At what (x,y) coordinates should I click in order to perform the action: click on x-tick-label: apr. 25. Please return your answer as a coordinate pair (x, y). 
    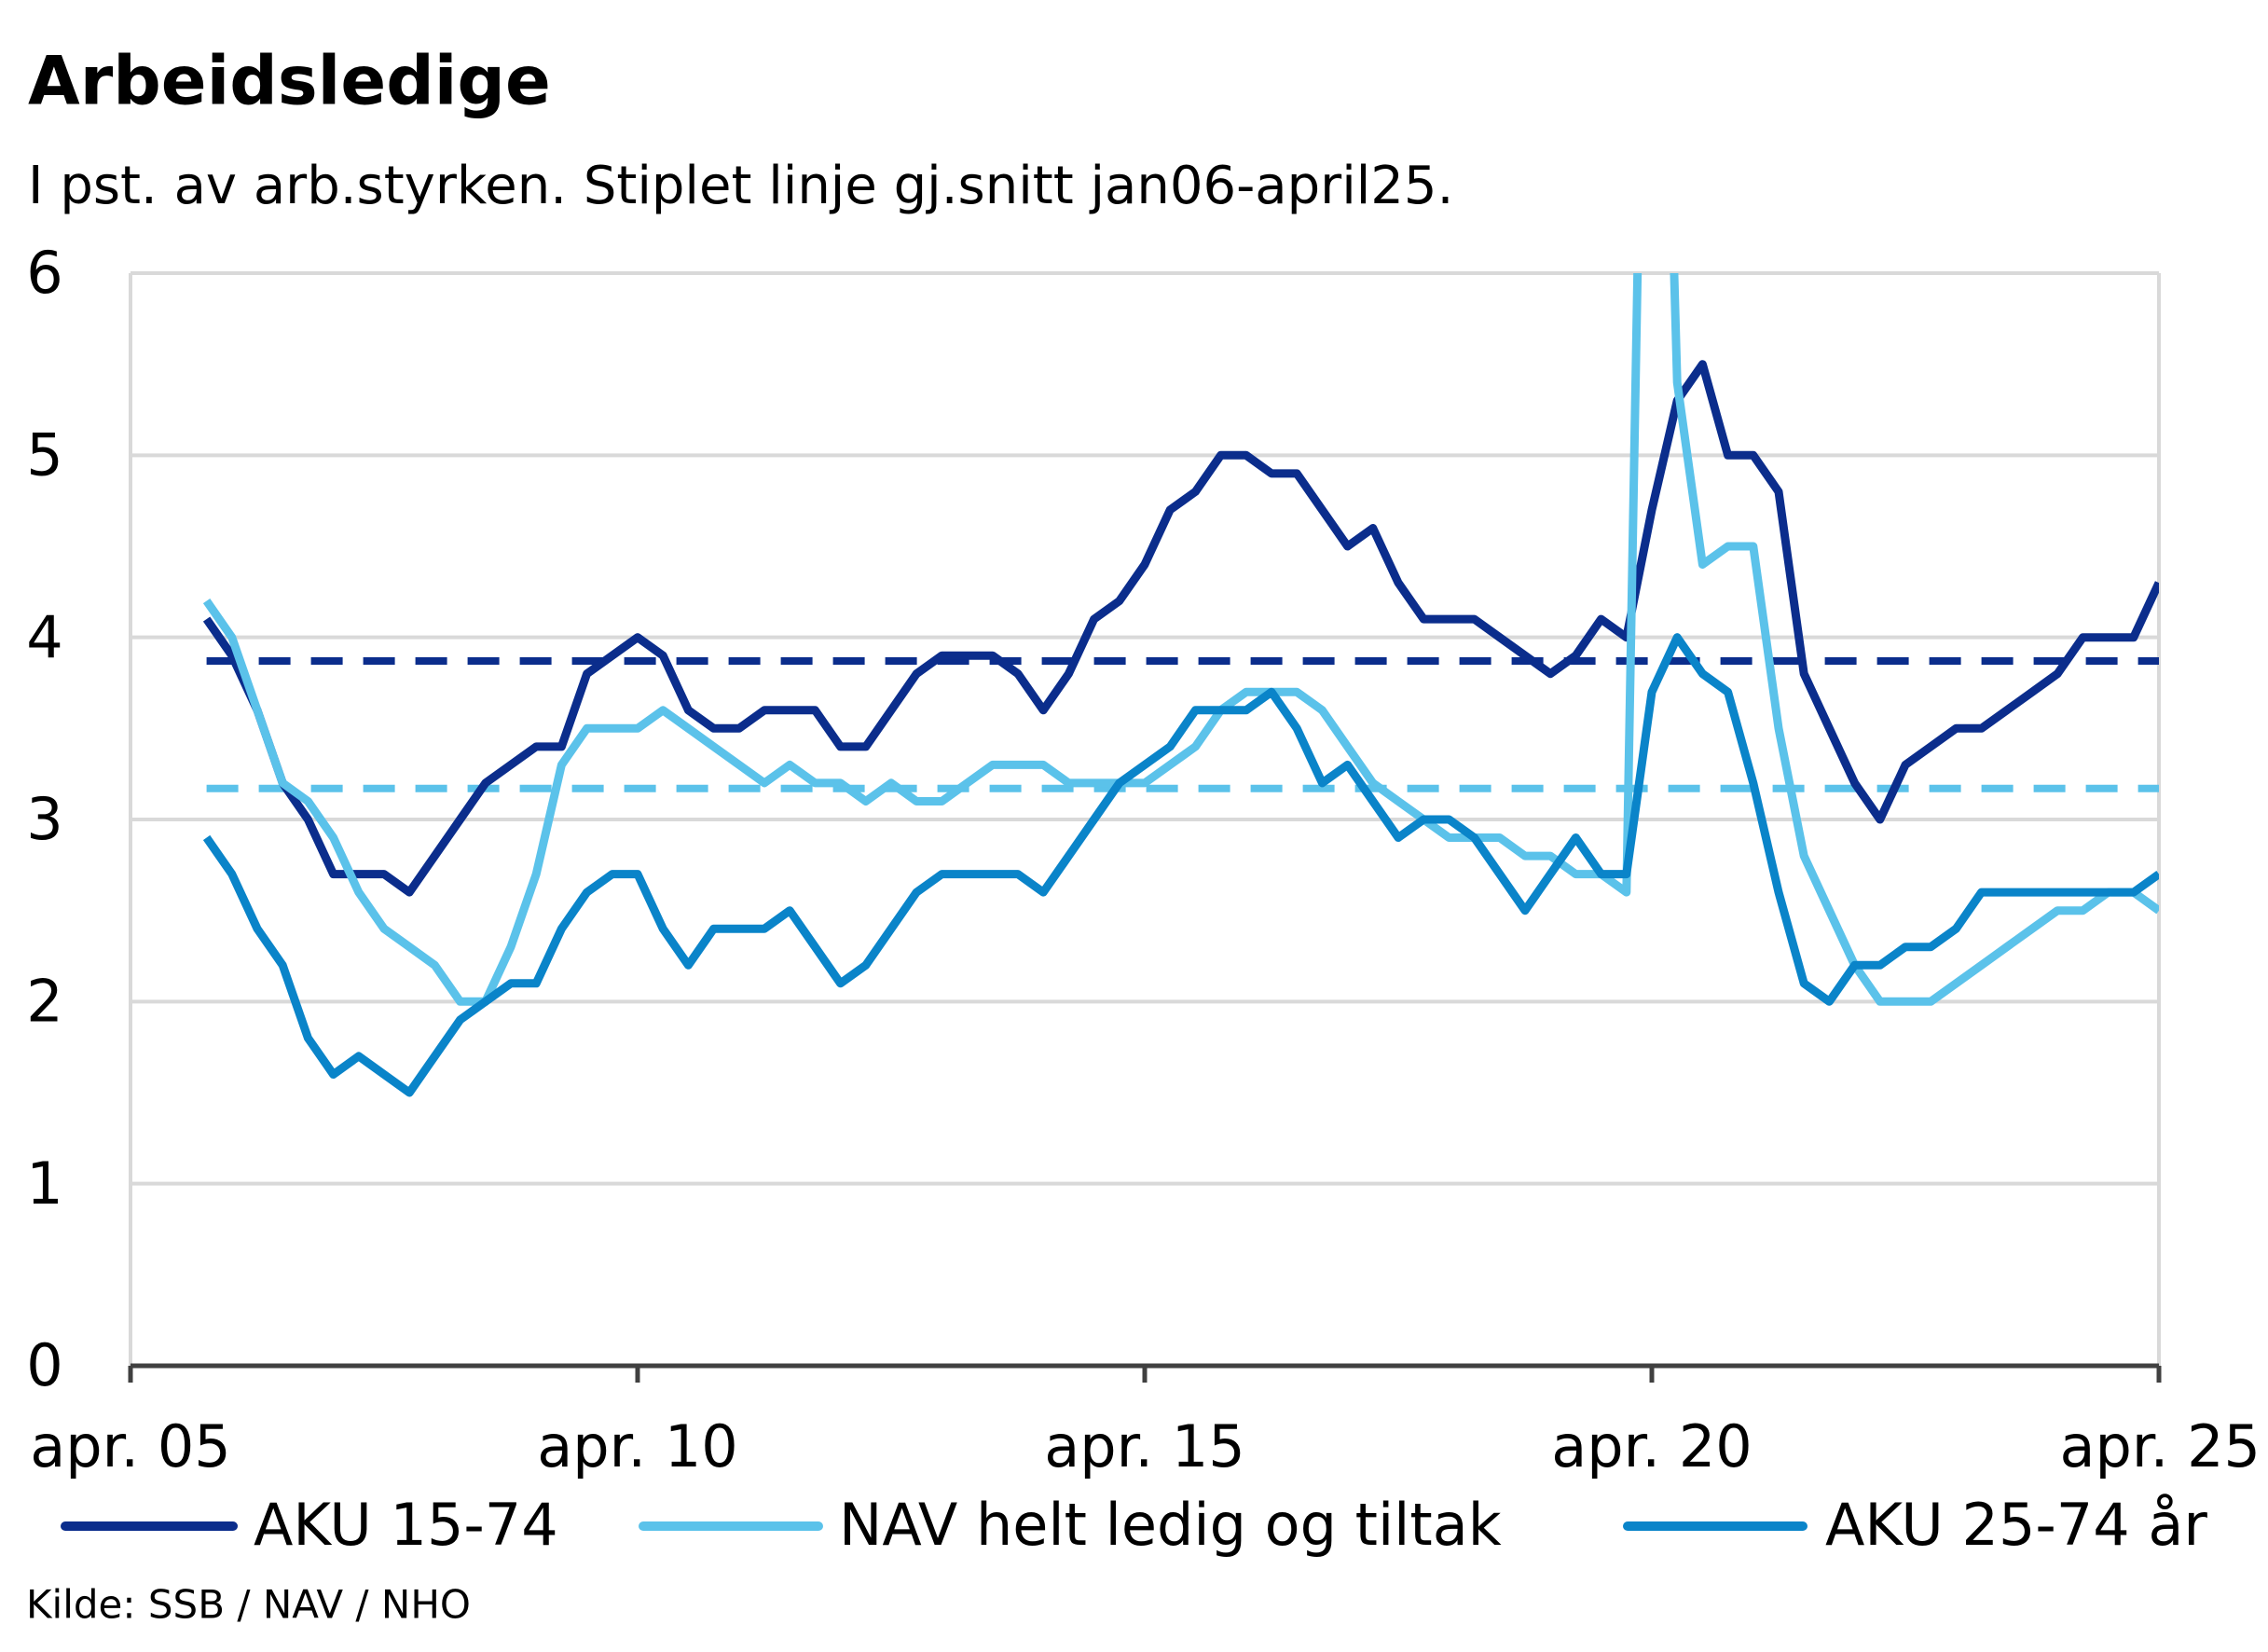
    Looking at the image, I should click on (2160, 1446).